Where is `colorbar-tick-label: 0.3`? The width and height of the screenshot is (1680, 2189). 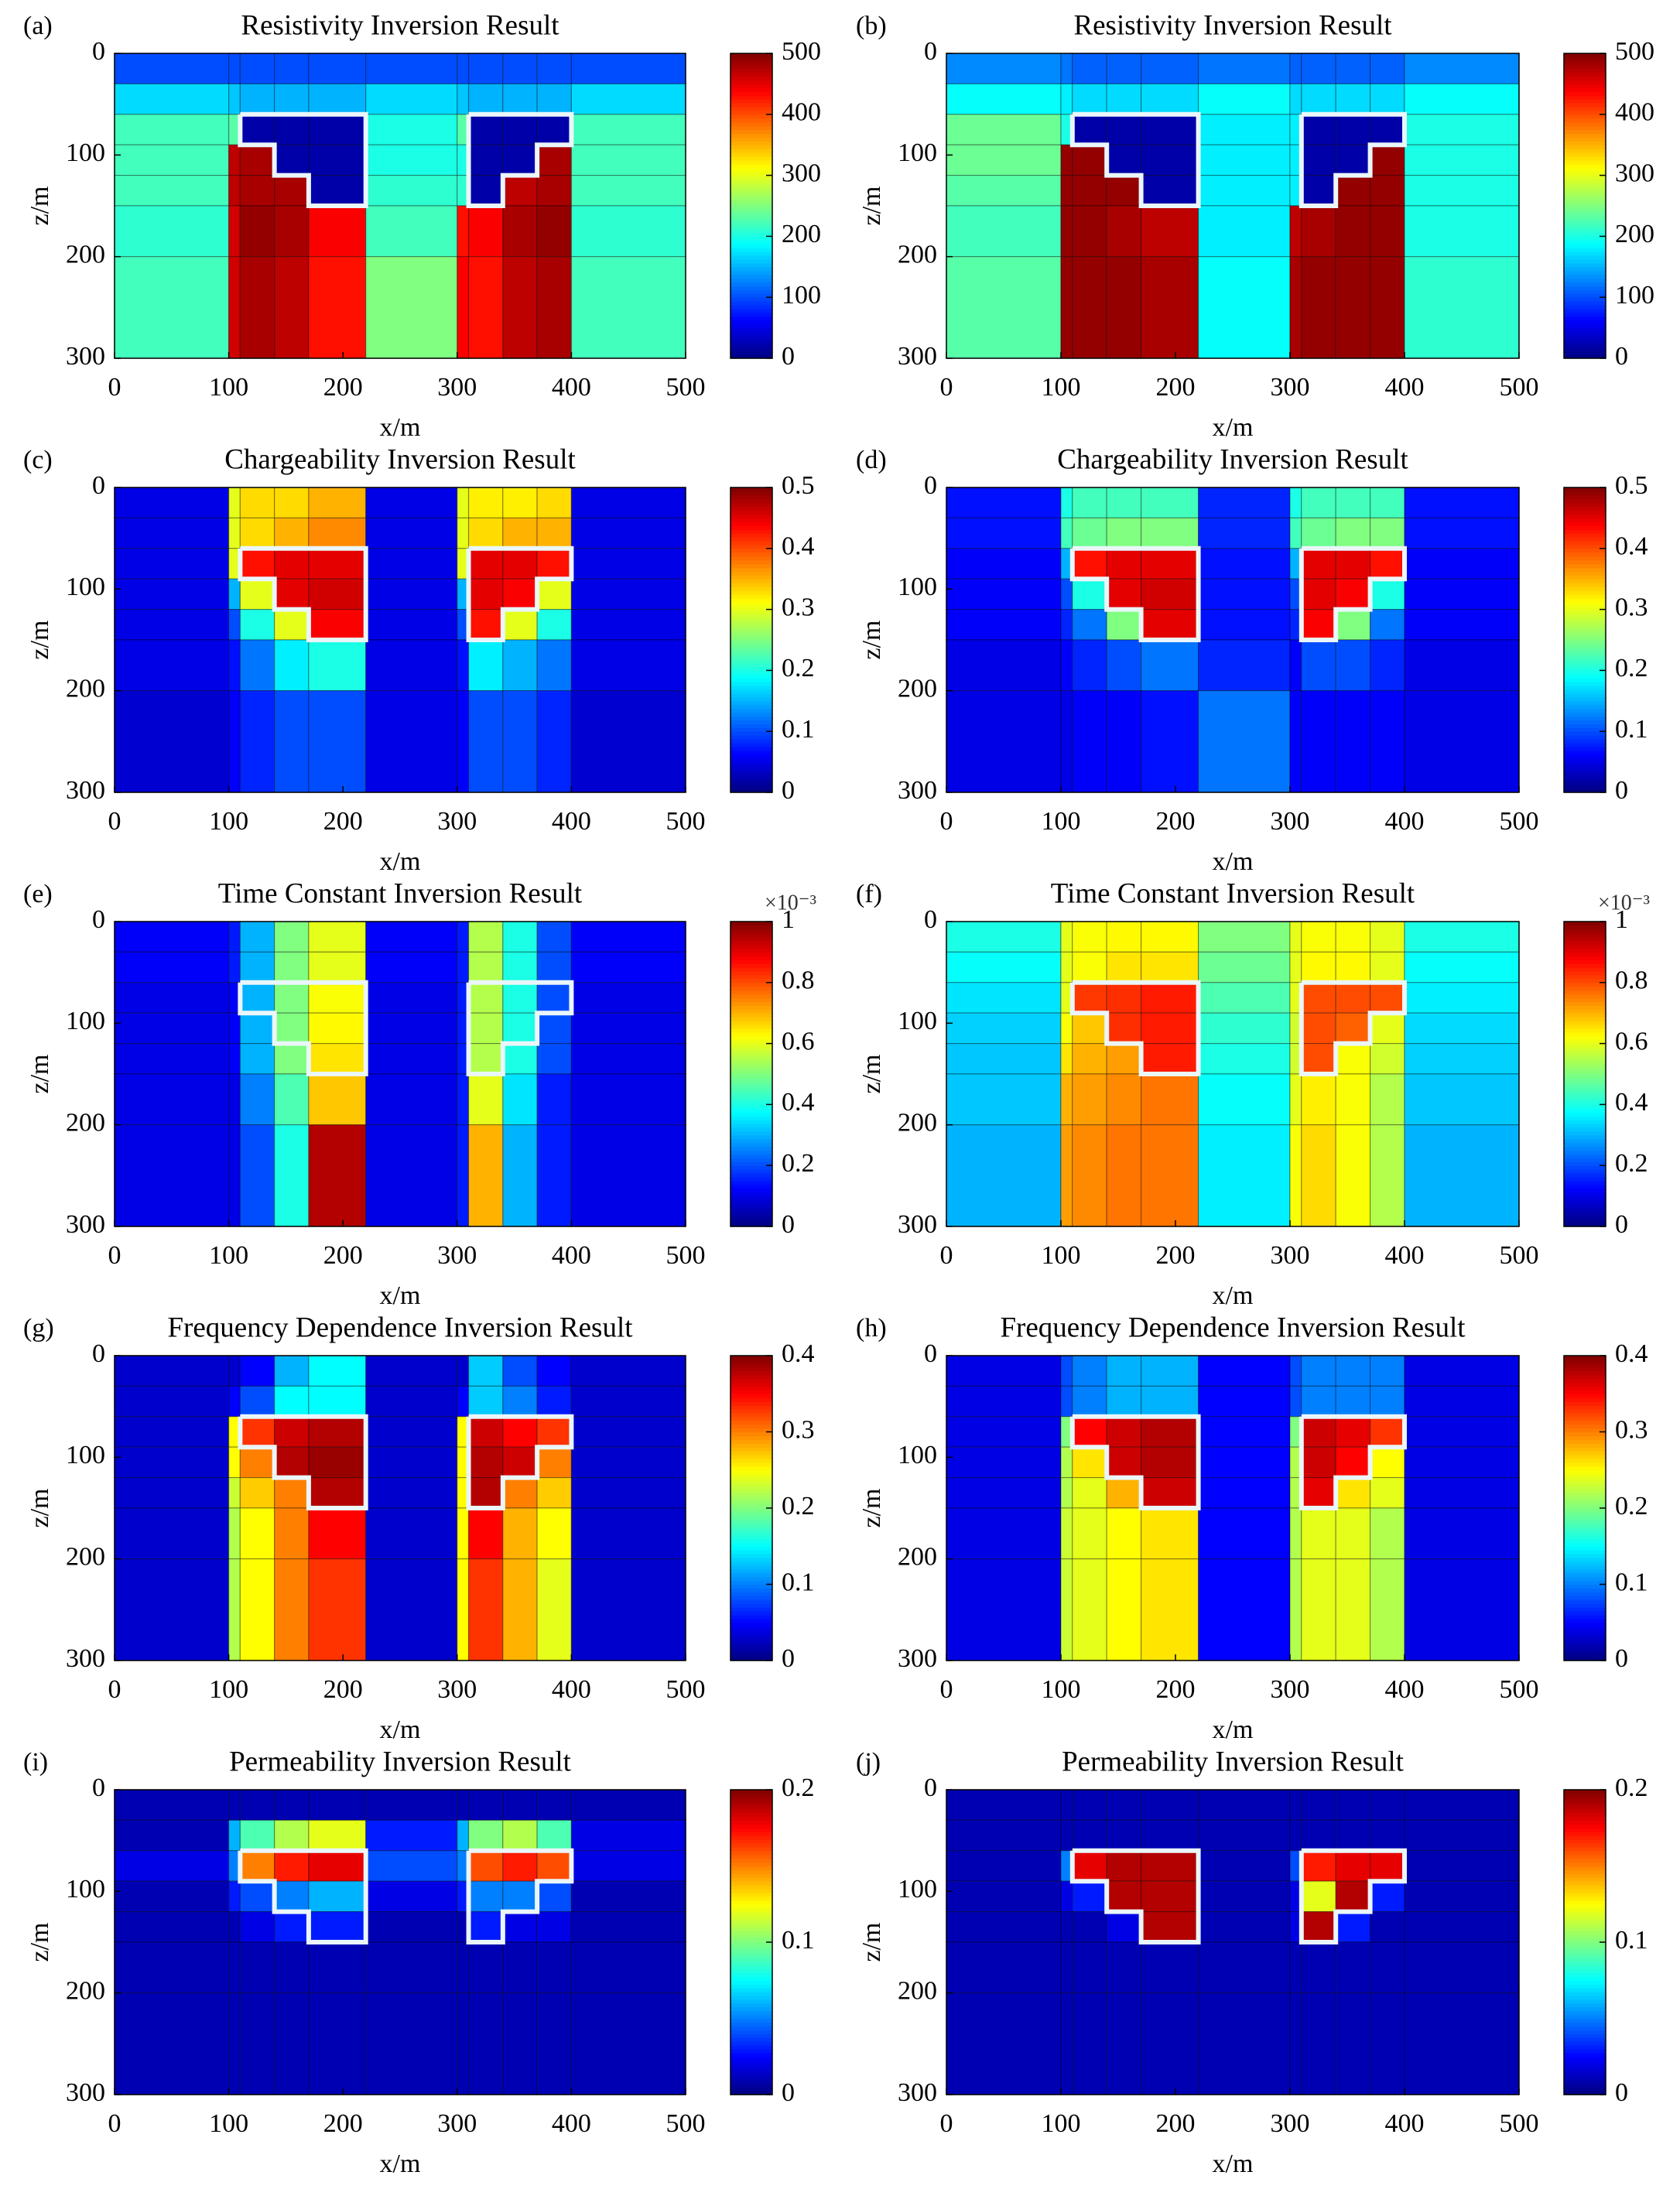 colorbar-tick-label: 0.3 is located at coordinates (799, 607).